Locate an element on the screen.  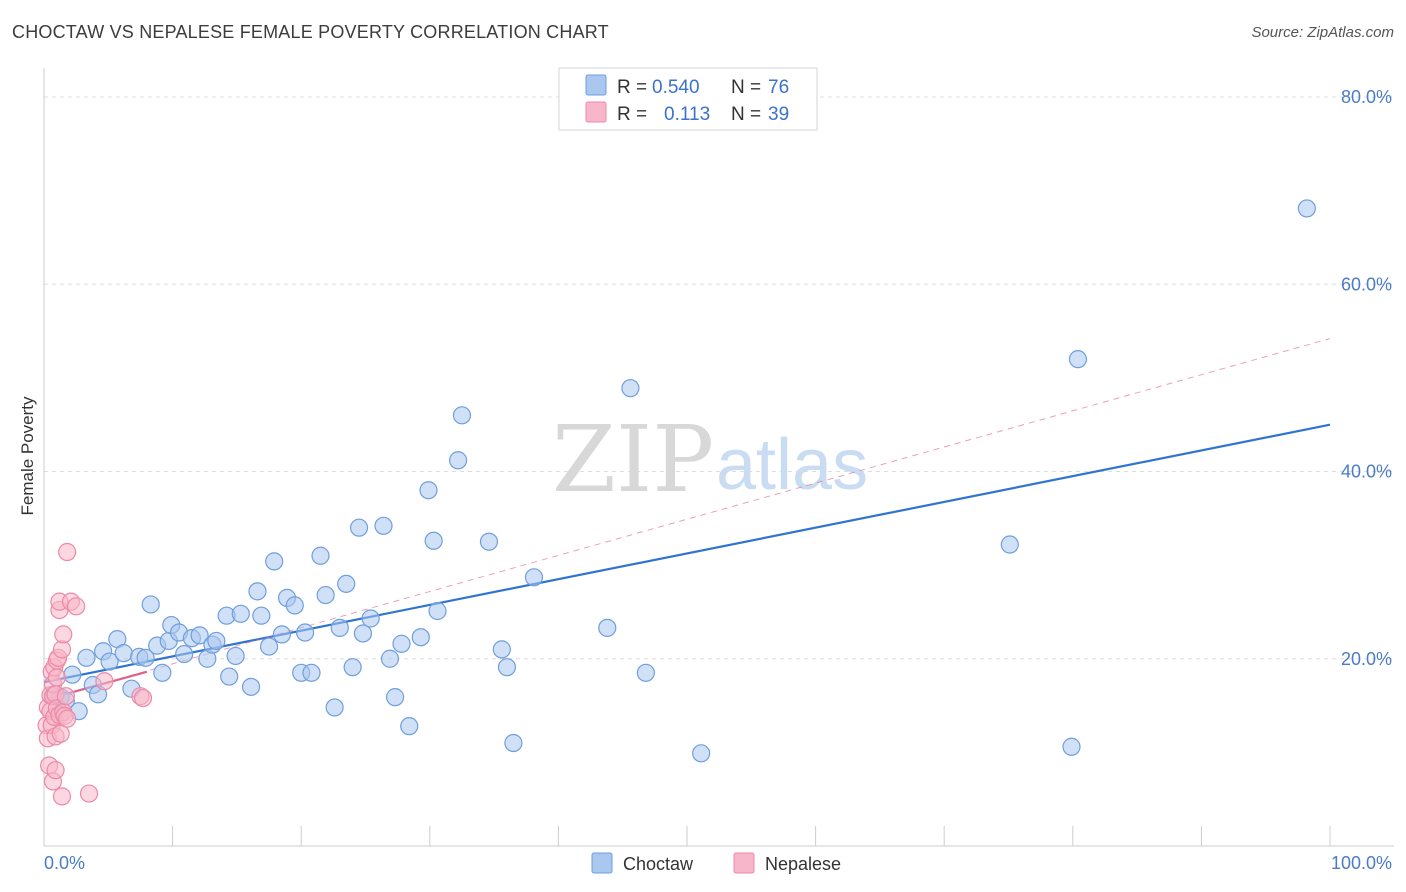
watermark: ZIP atlas is located at coordinates (710, 459).